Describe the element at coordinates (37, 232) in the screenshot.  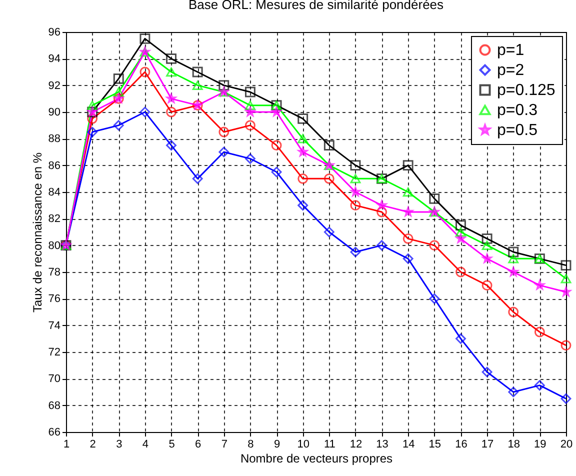
I see `y-axis-title: Taux de reconnaissance en %` at that location.